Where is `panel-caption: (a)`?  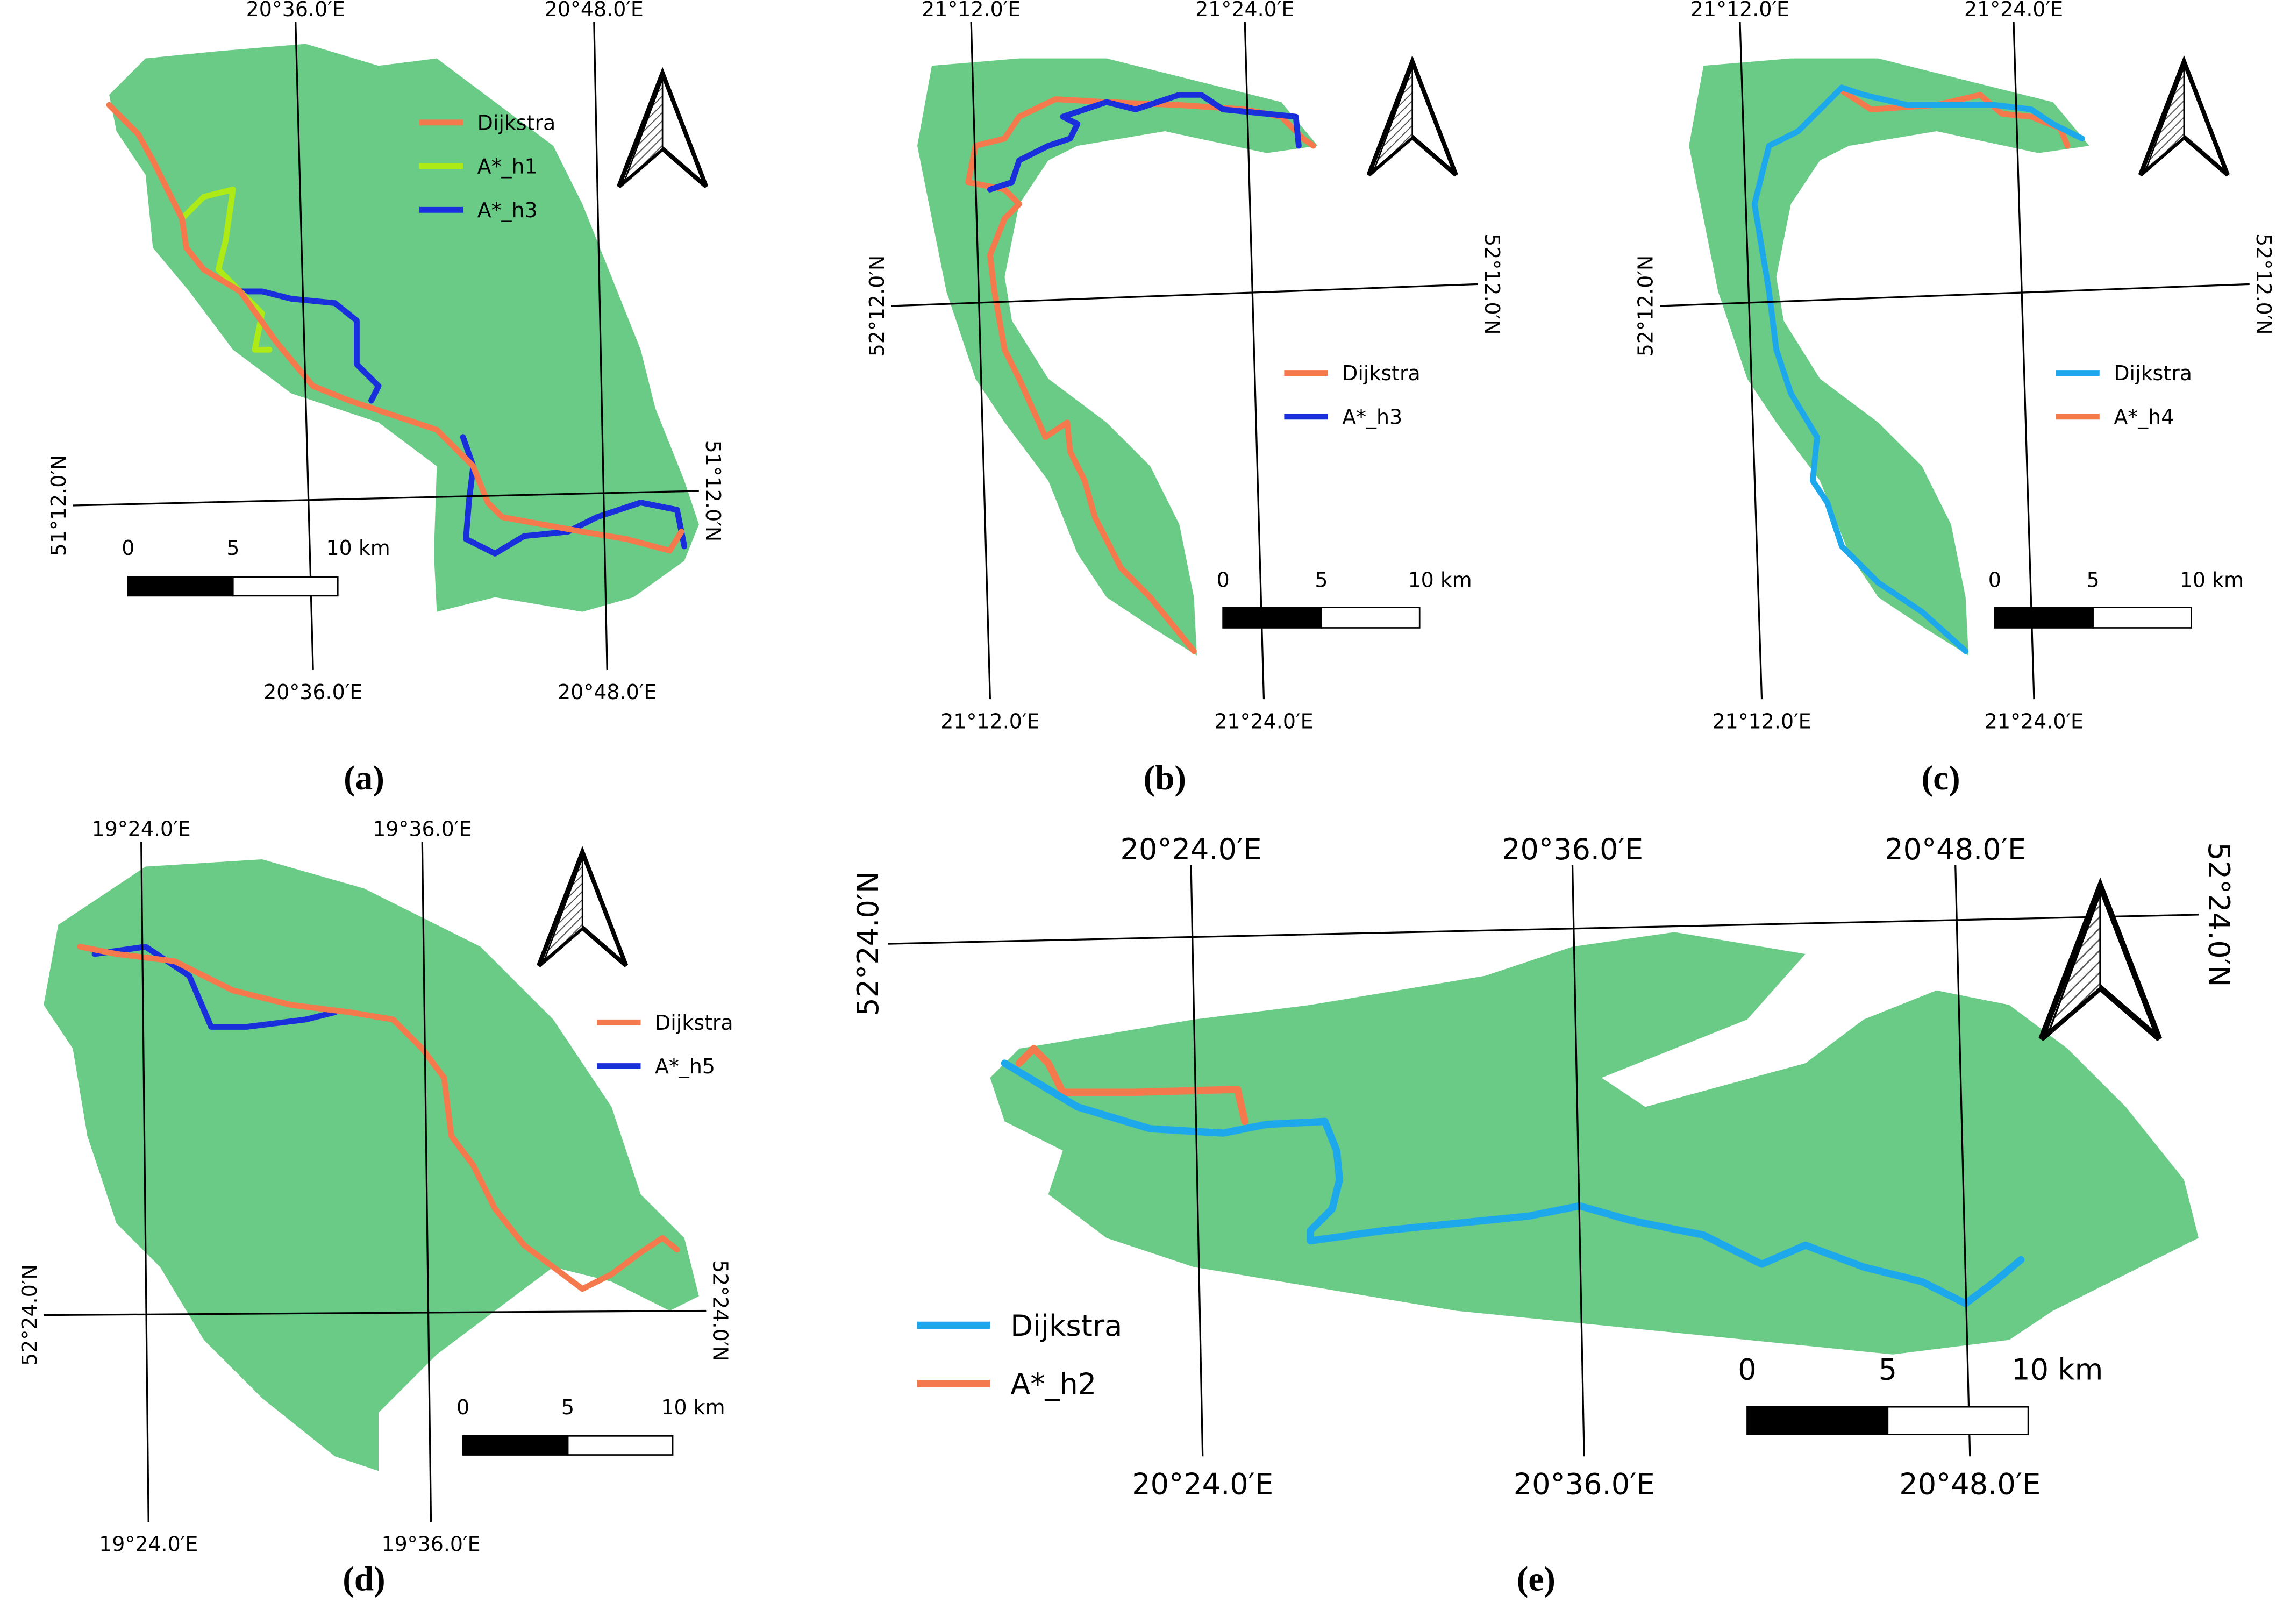 panel-caption: (a) is located at coordinates (364, 778).